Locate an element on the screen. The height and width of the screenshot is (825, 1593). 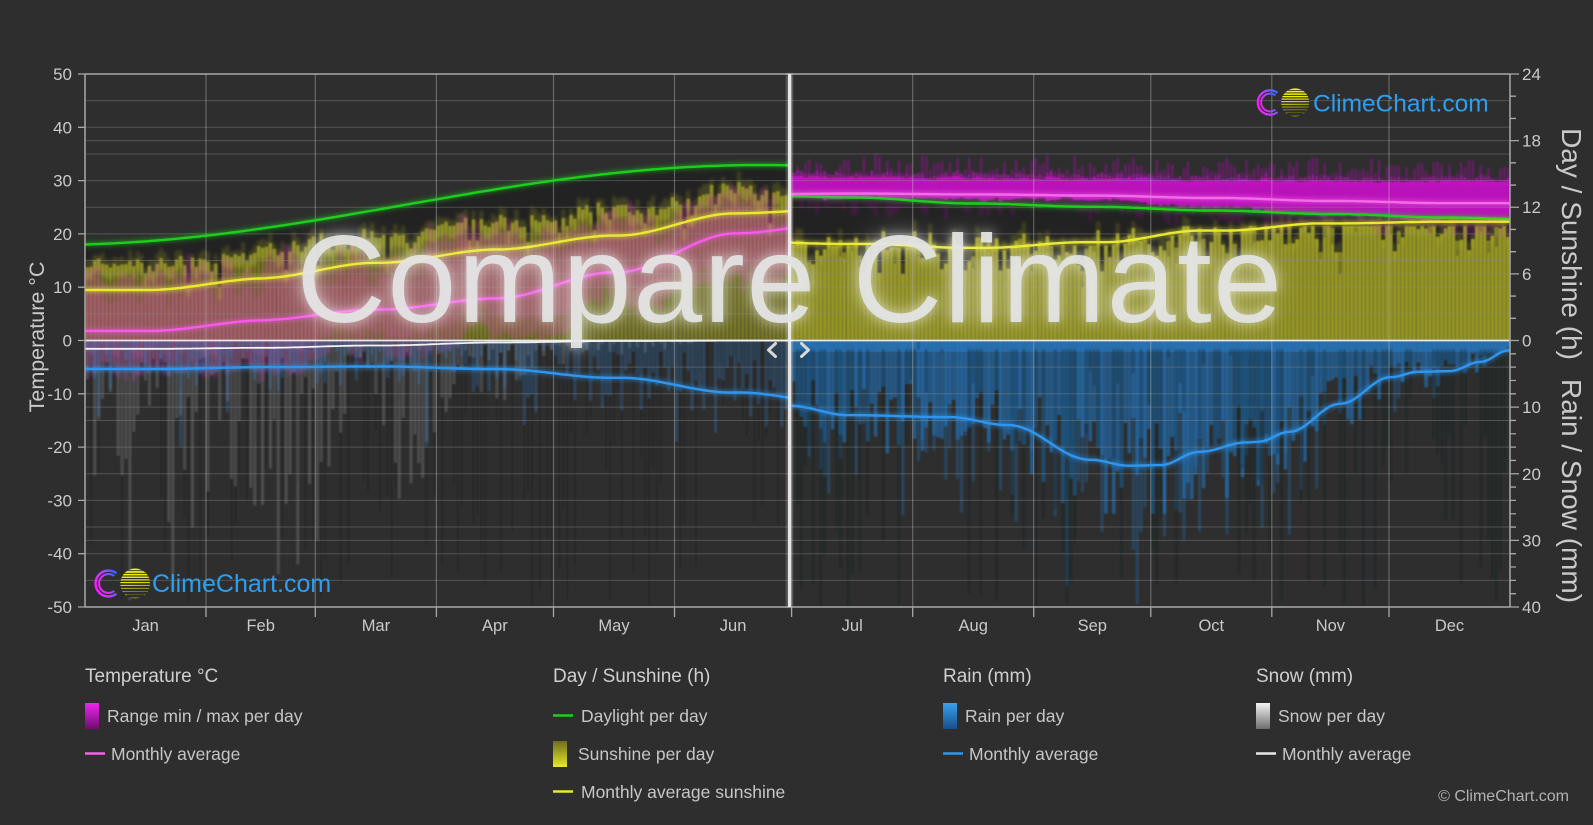
svg-text: Rain (mm) is located at coordinates (987, 676).